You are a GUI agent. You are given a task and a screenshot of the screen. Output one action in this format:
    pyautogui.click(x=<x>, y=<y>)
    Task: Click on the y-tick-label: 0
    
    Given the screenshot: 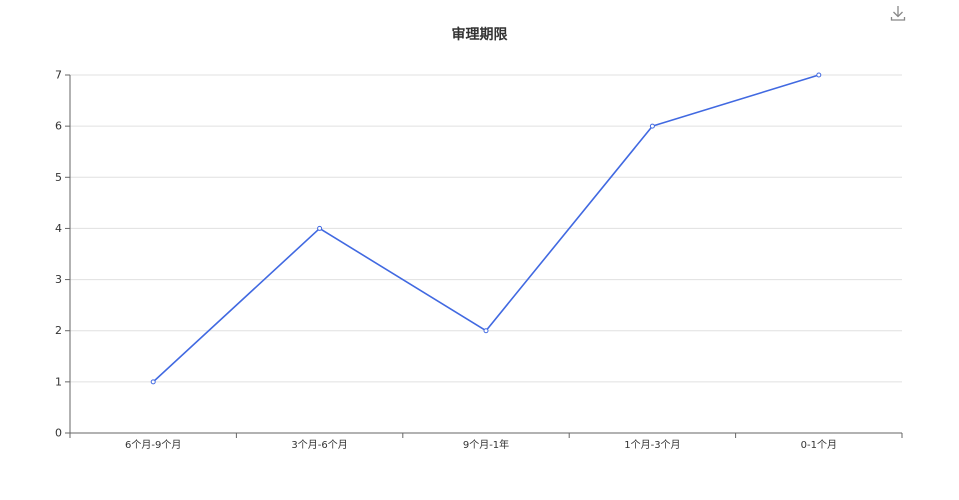 What is the action you would take?
    pyautogui.click(x=58, y=433)
    